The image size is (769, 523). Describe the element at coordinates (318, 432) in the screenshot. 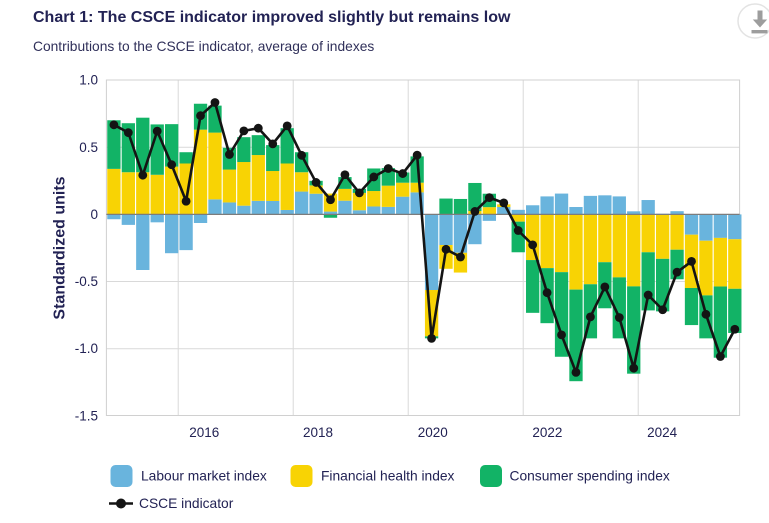

I see `svg-text: 2018` at that location.